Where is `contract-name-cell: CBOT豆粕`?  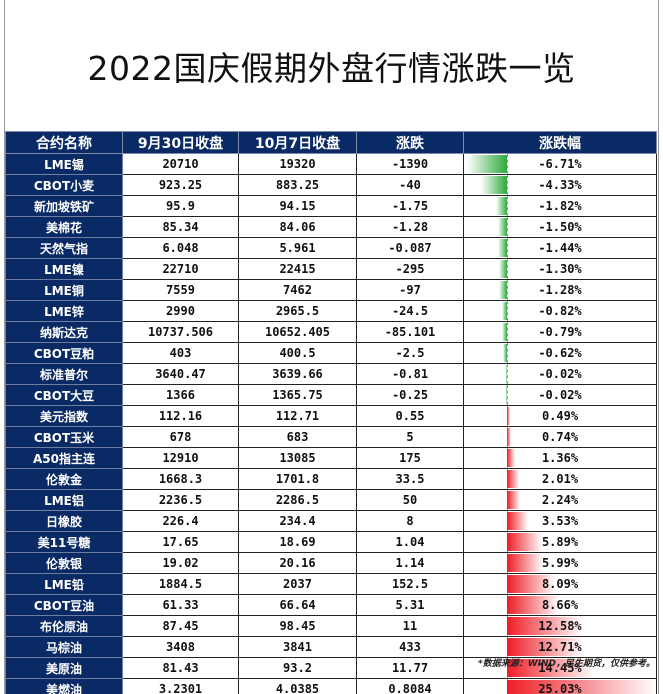
contract-name-cell: CBOT豆粕 is located at coordinates (64, 353).